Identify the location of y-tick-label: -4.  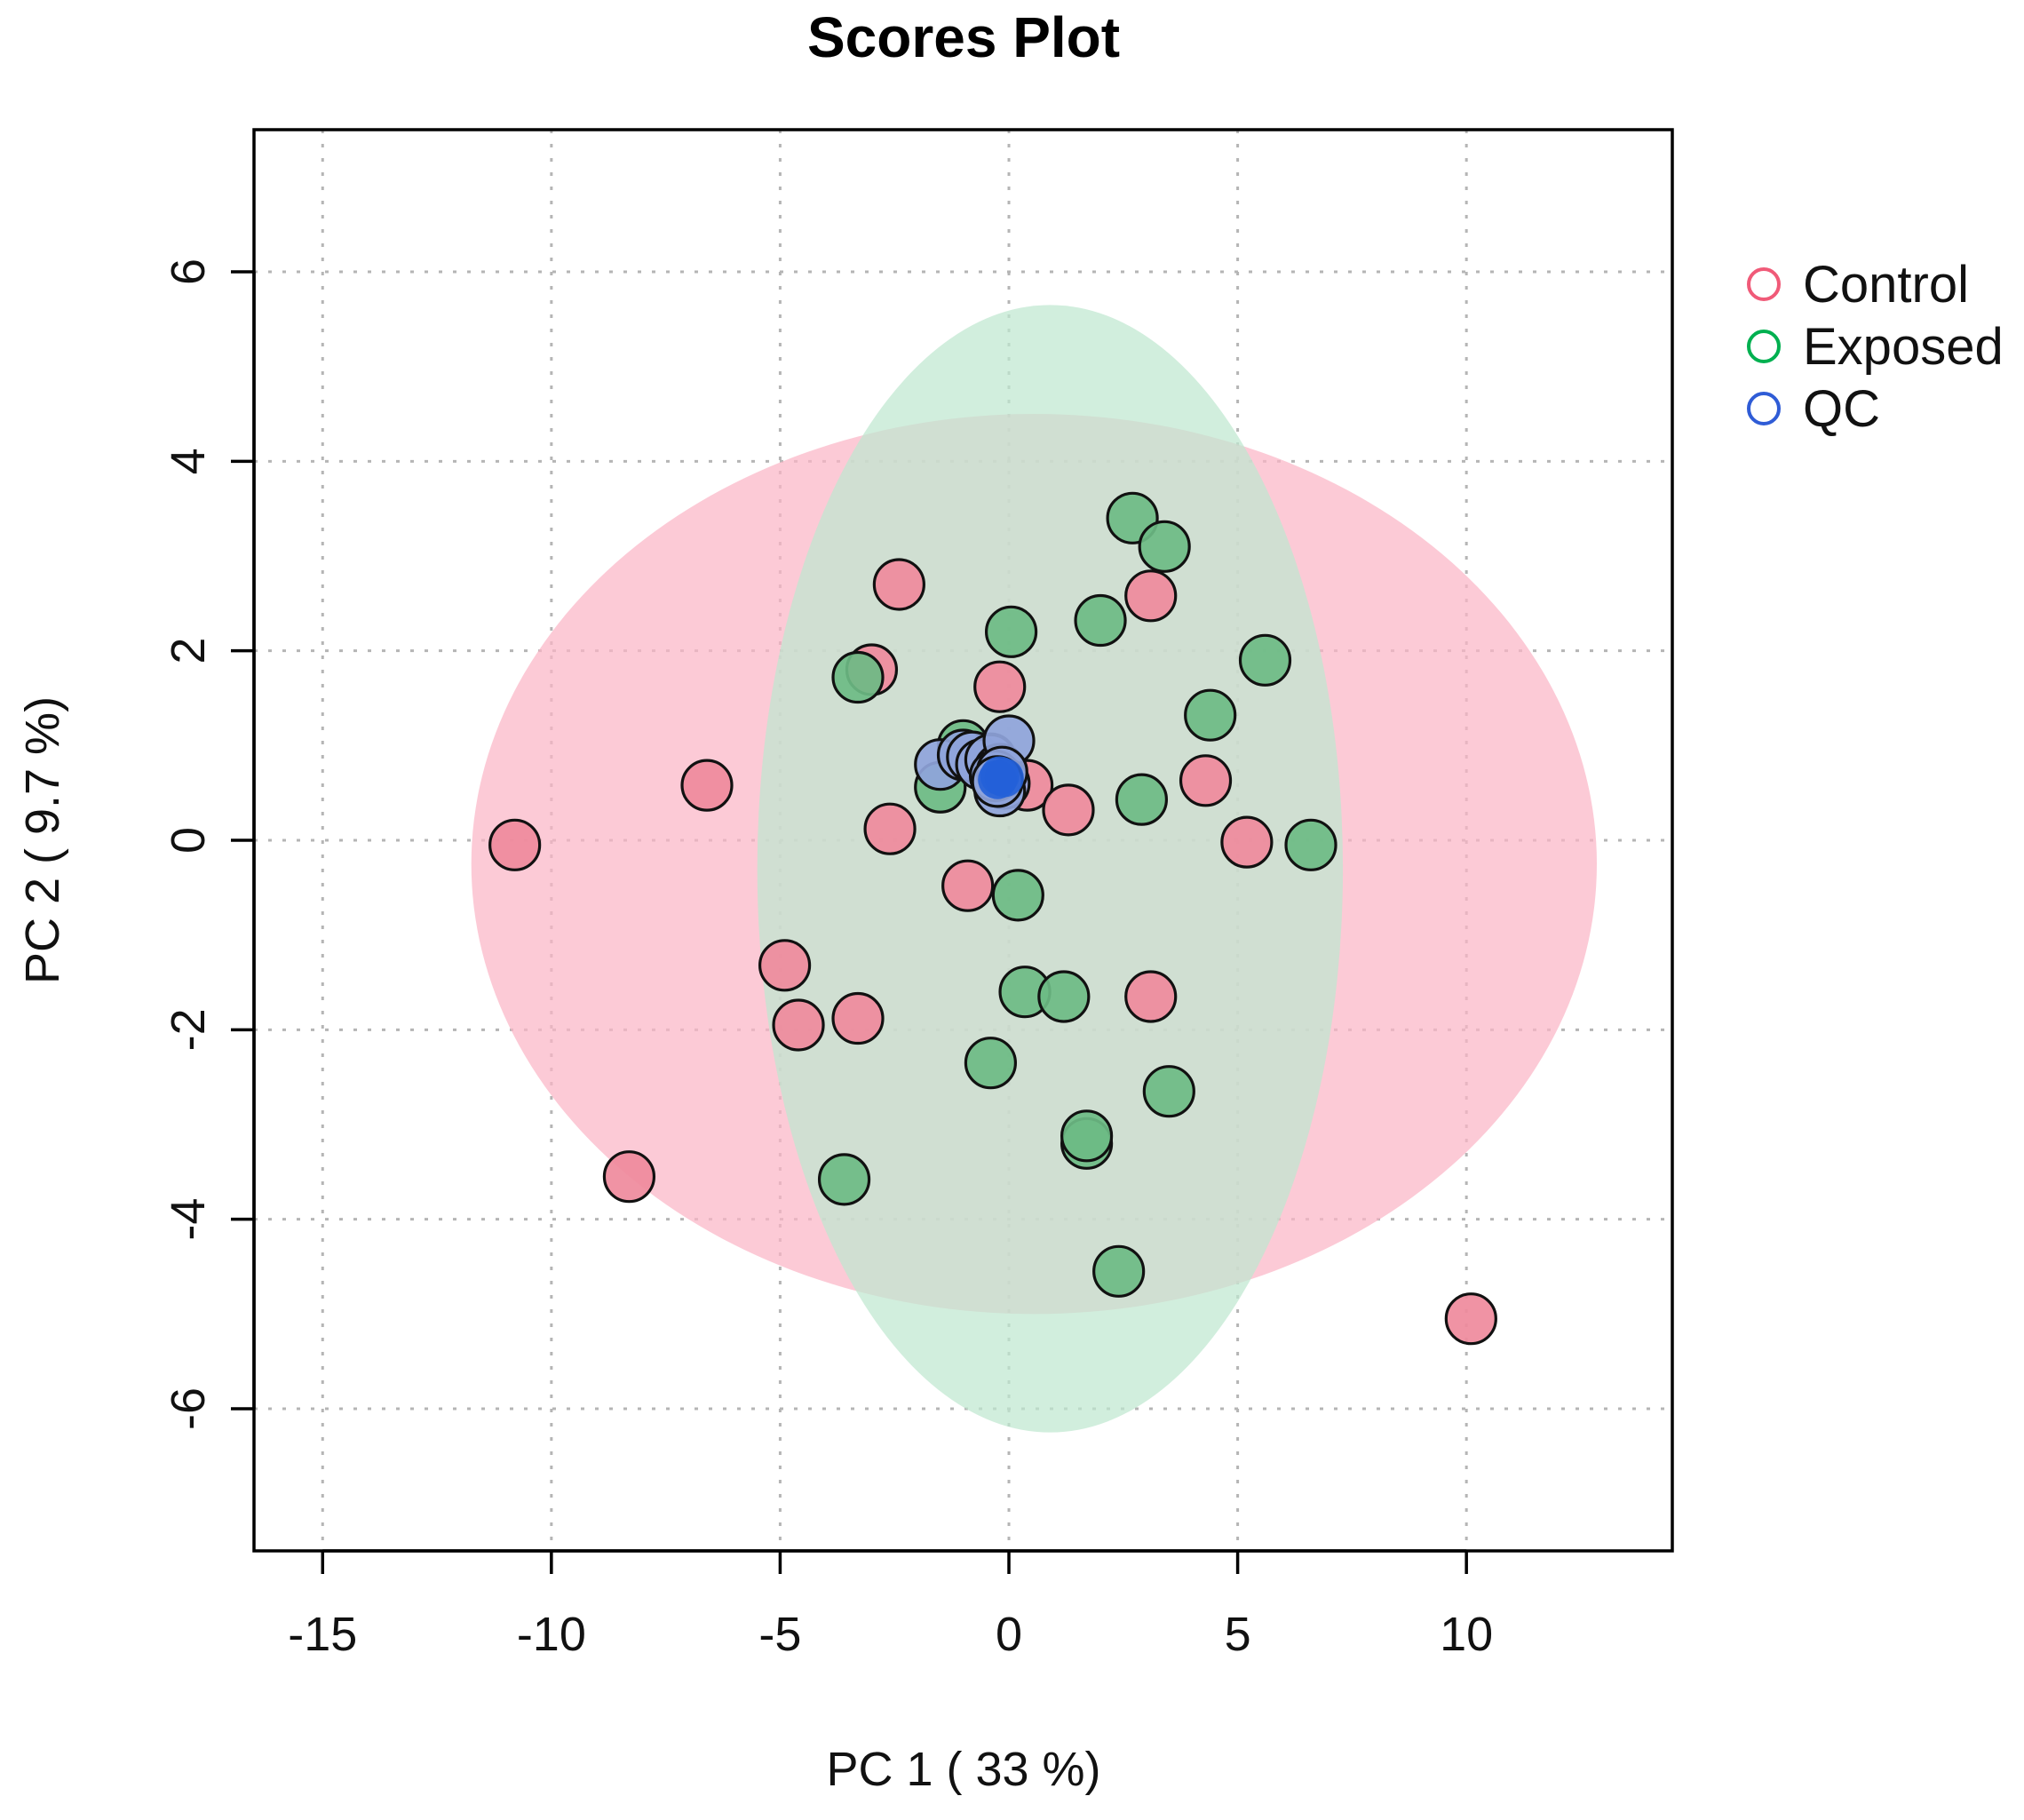
(188, 1219).